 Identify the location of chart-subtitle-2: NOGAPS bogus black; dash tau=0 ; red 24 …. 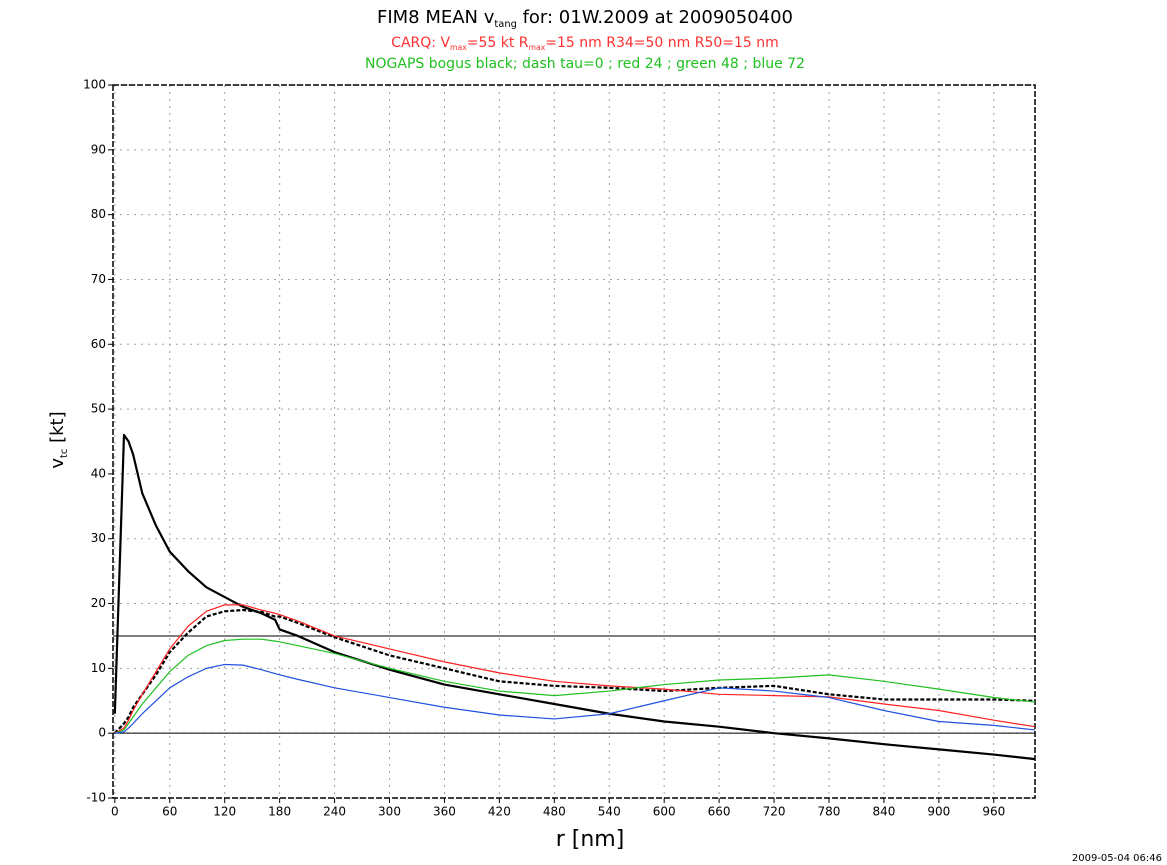
(585, 64).